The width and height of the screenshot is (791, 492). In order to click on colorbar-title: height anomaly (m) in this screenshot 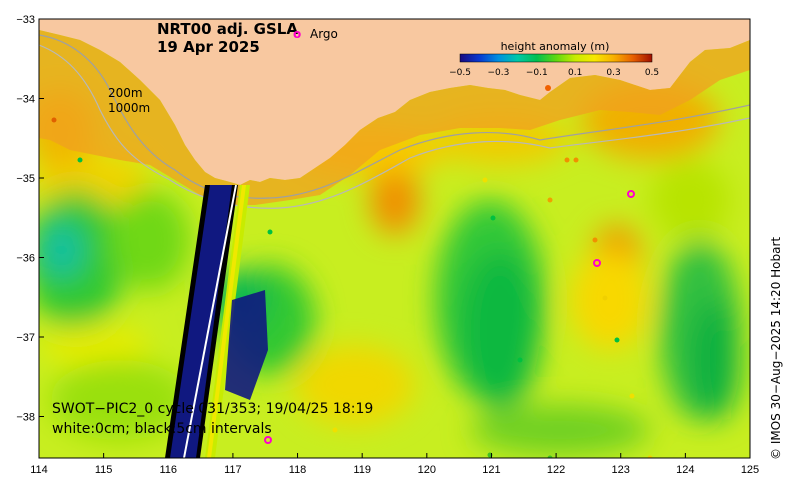, I will do `click(555, 46)`.